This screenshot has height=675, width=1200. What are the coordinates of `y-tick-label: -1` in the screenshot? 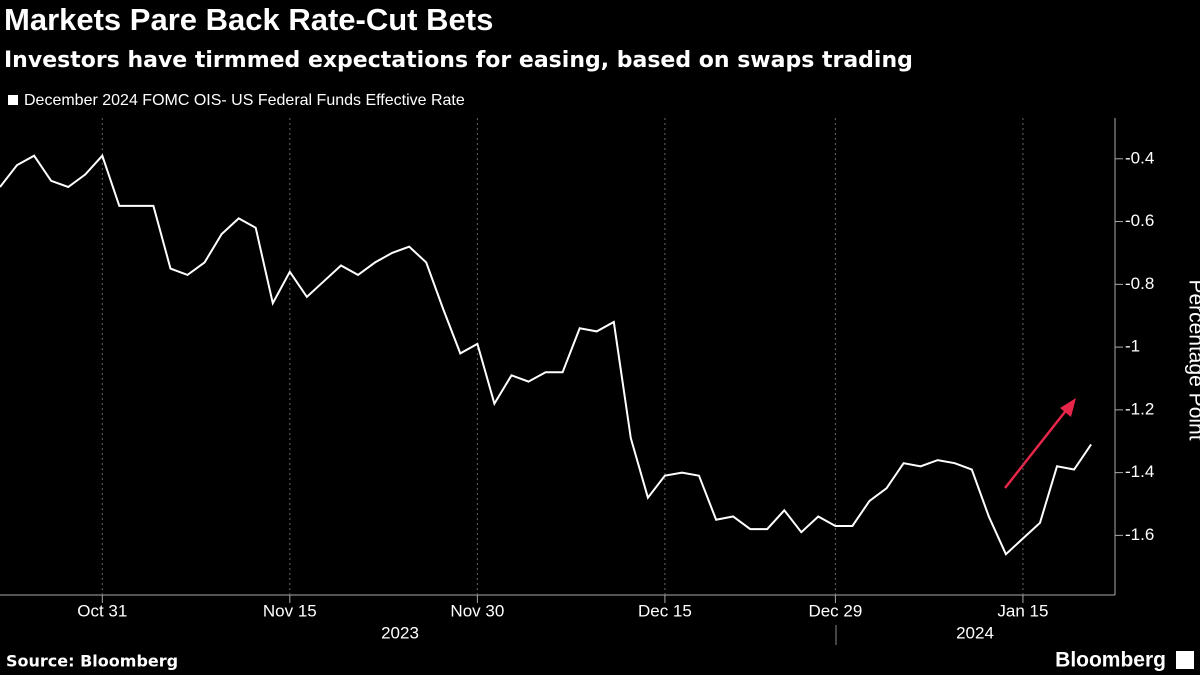 It's located at (1132, 346).